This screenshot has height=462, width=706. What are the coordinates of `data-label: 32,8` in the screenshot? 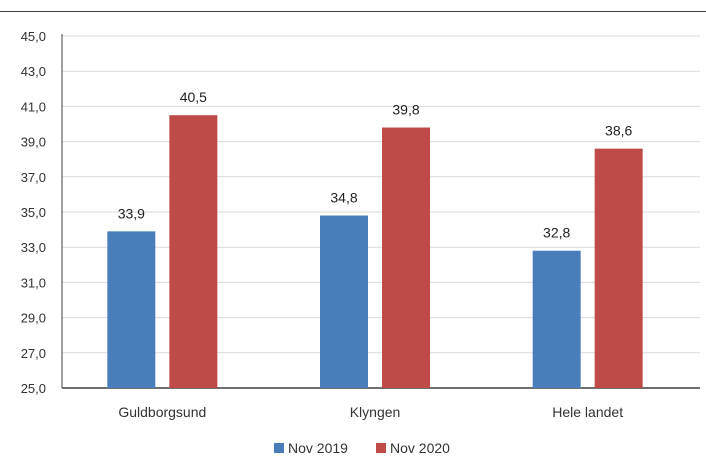 It's located at (556, 233).